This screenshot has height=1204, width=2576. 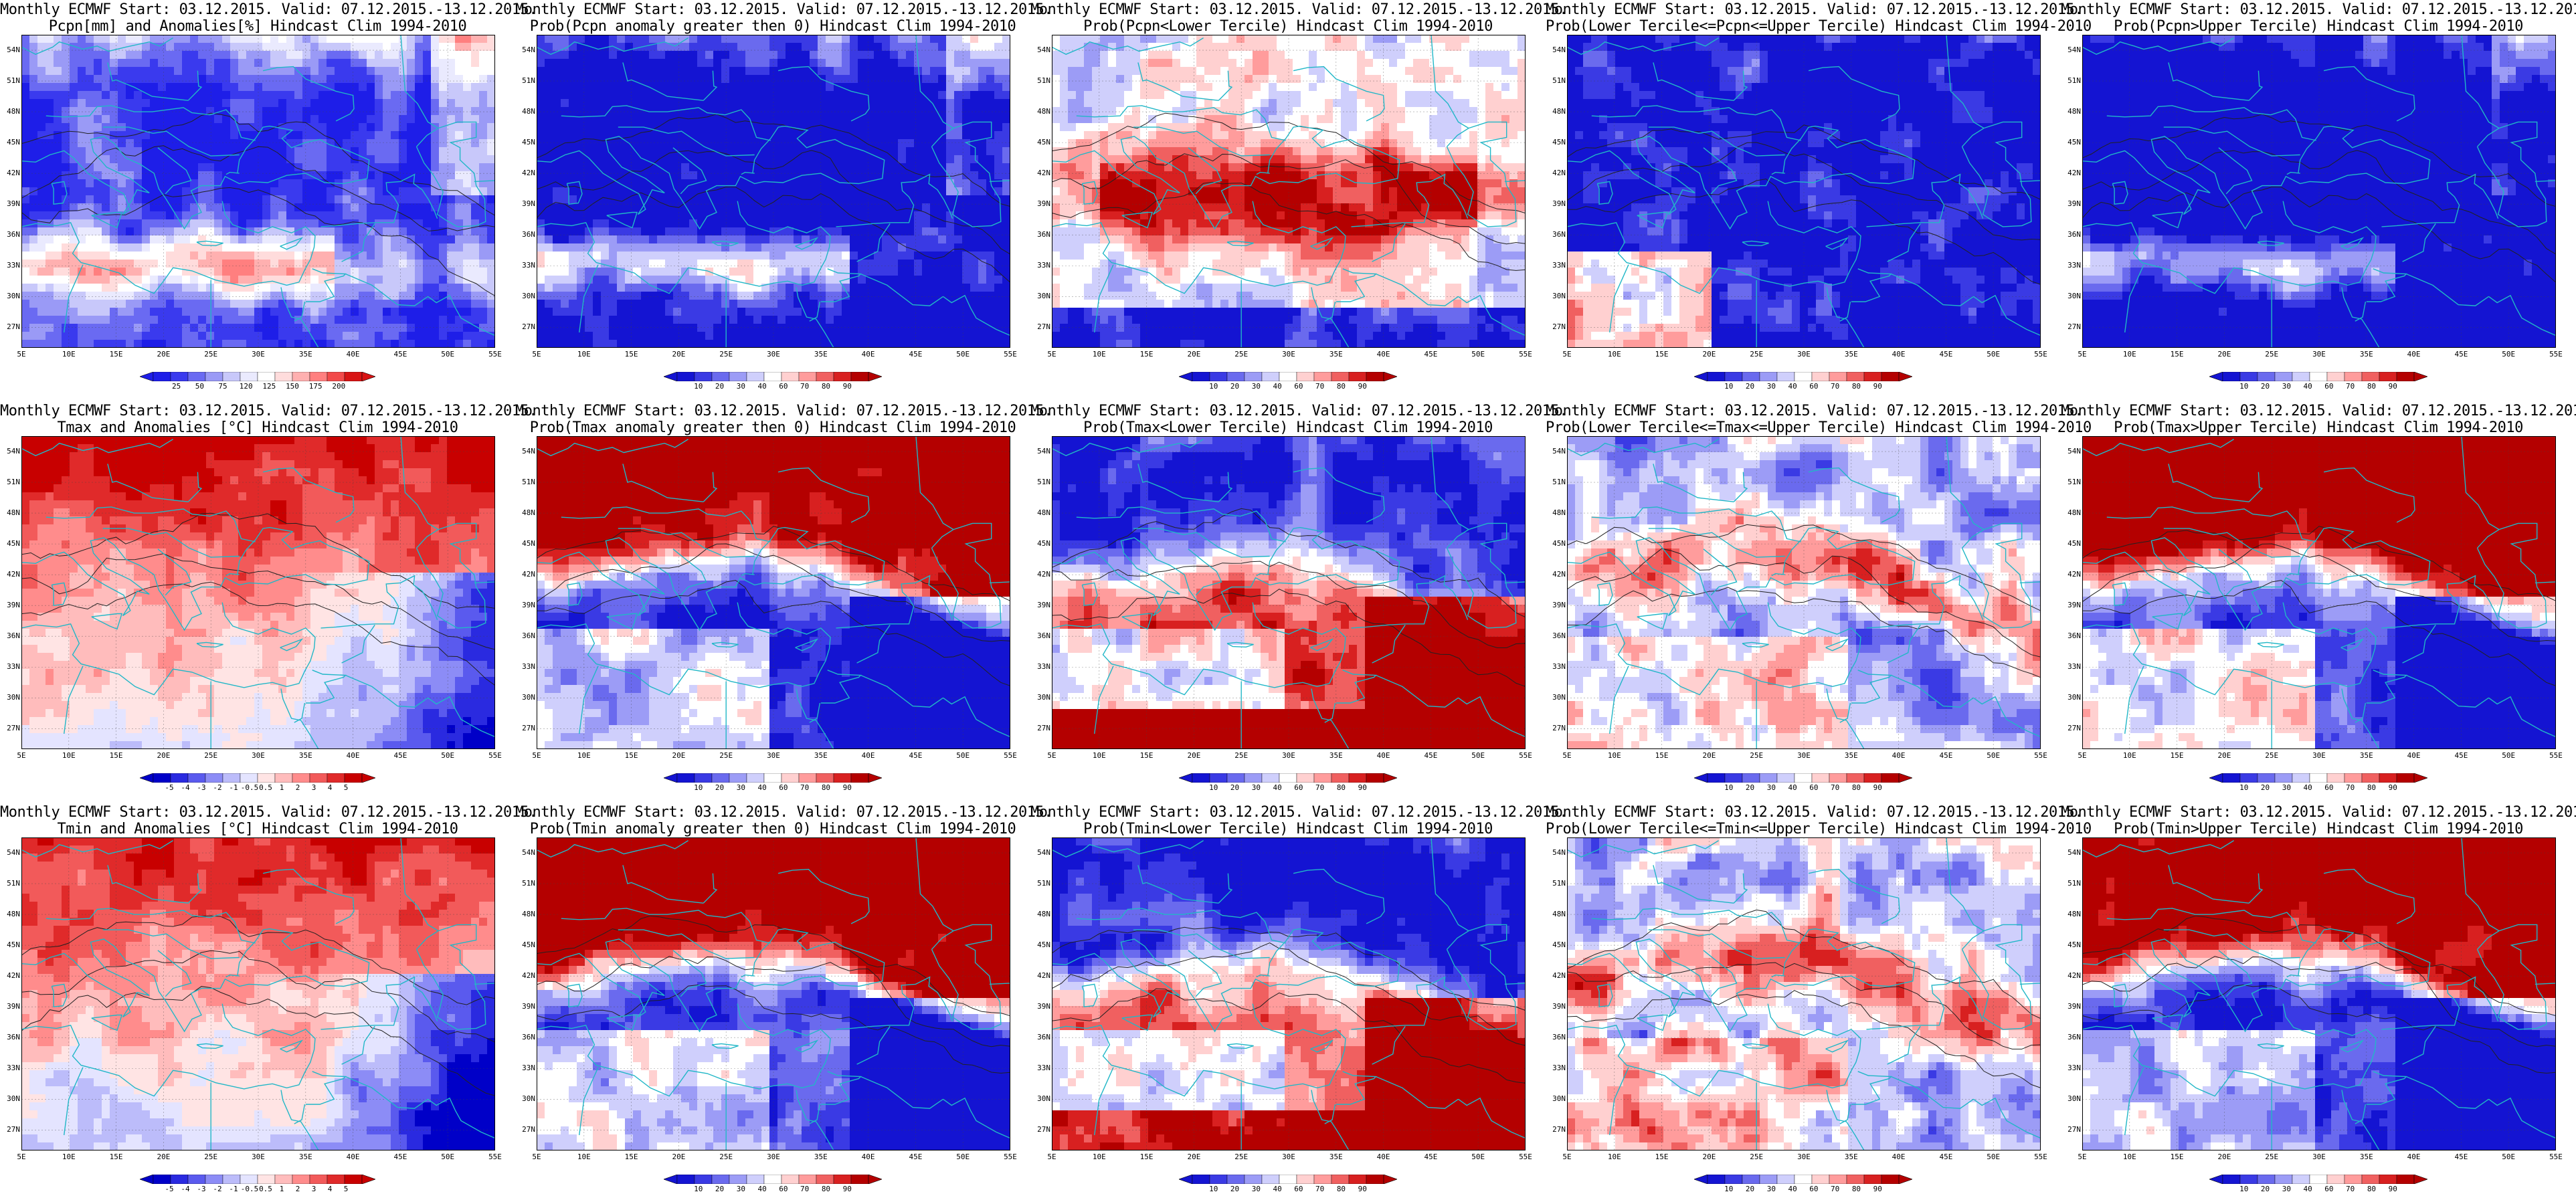 What do you see at coordinates (2071, 1130) in the screenshot?
I see `lat-tick-label: 27N` at bounding box center [2071, 1130].